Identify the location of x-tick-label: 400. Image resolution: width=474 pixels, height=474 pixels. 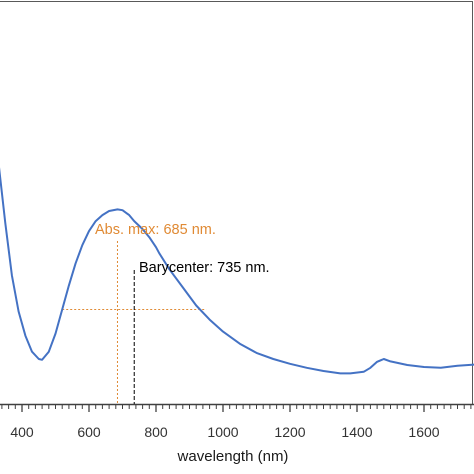
(22, 432).